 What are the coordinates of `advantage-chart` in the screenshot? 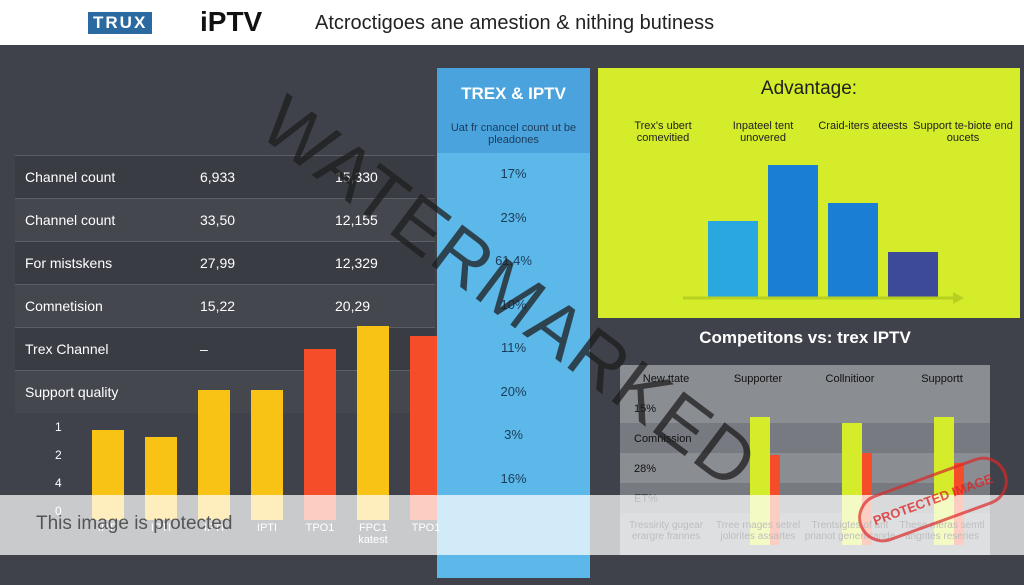 It's located at (823, 234).